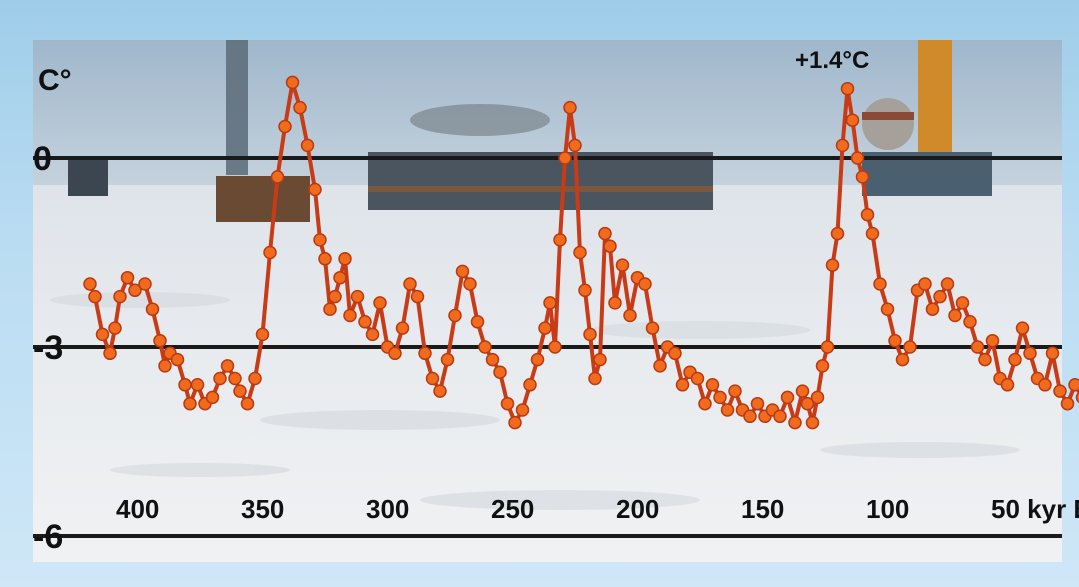  Describe the element at coordinates (832, 60) in the screenshot. I see `annotation-max-temp: +1.4°C` at that location.